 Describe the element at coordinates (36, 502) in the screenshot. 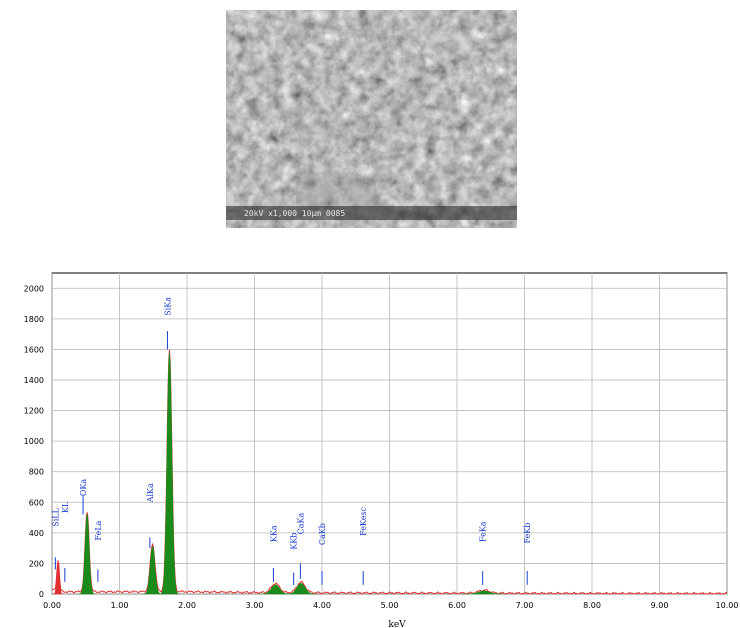

I see `y-tick-label: 600` at that location.